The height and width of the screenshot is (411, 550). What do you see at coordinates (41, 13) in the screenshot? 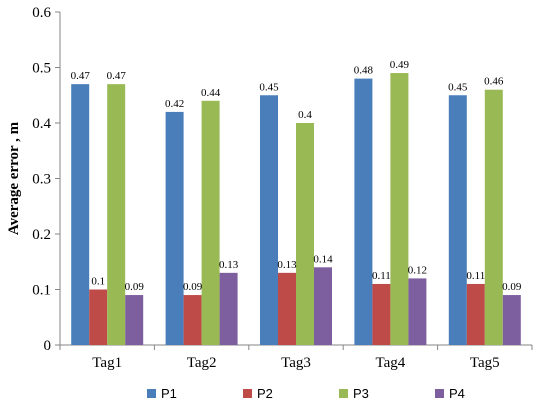
I see `y-tick-label: 0.6` at bounding box center [41, 13].